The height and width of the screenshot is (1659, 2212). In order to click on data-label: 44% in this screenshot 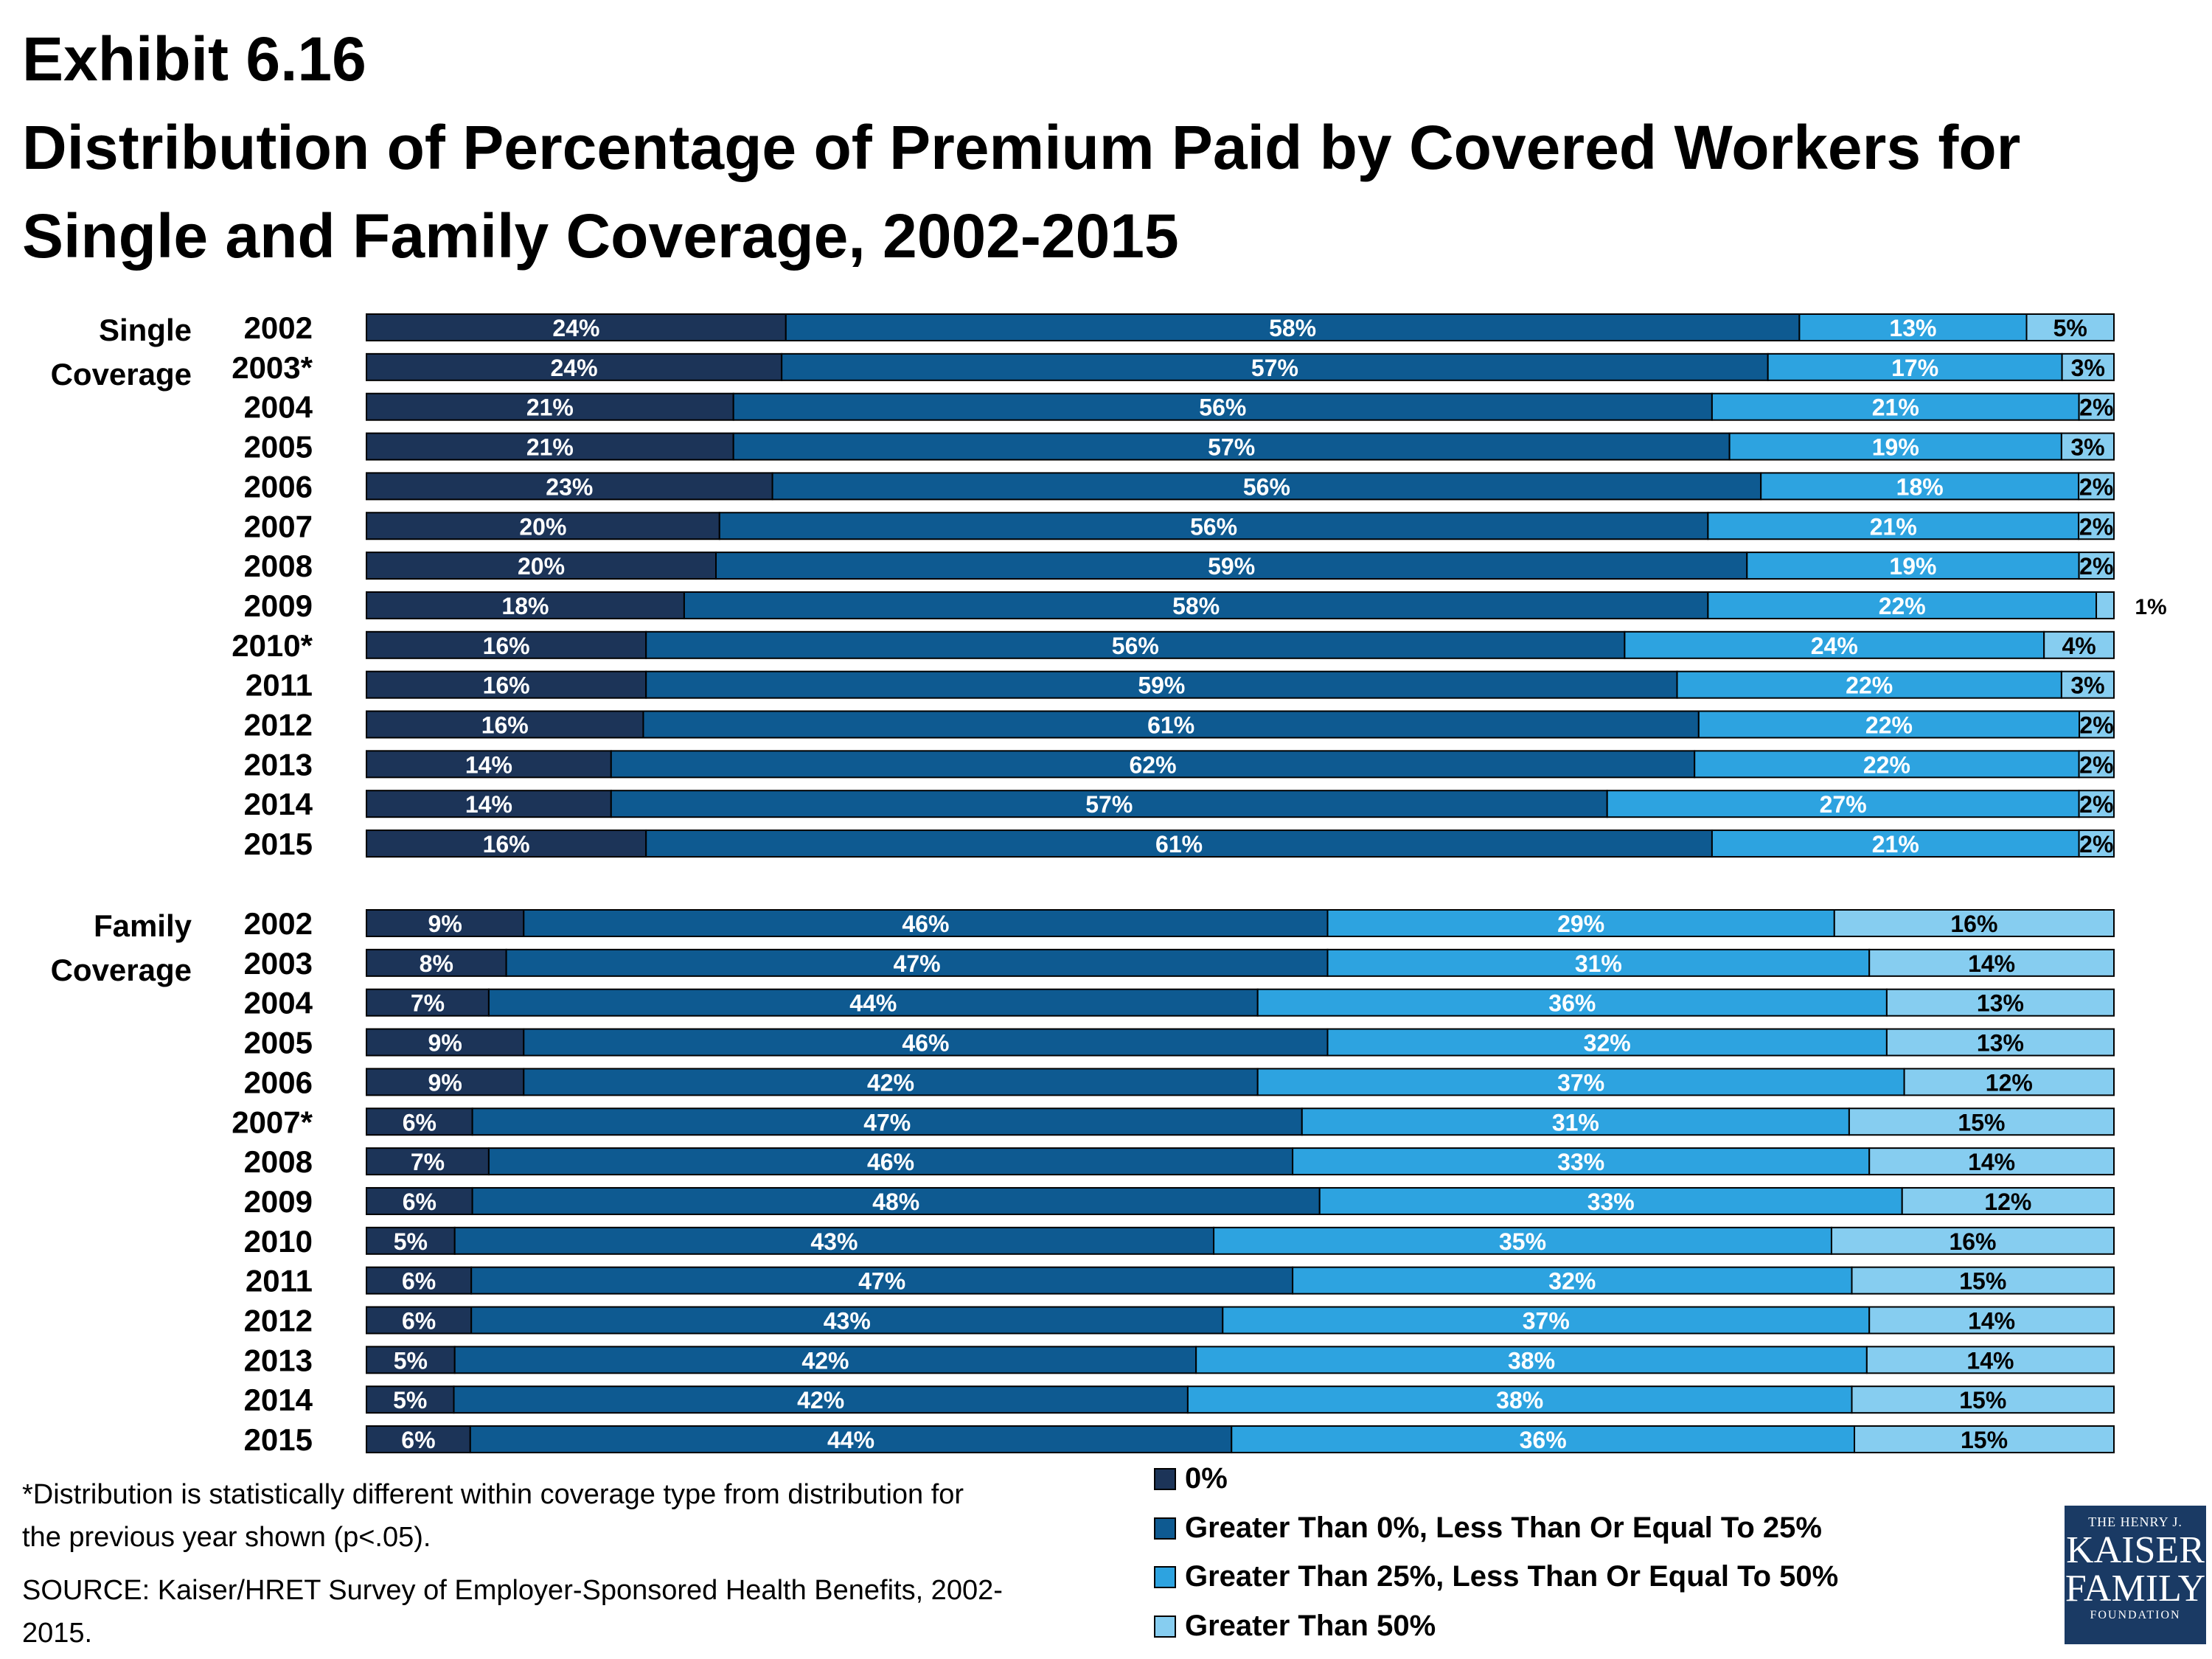, I will do `click(873, 1003)`.